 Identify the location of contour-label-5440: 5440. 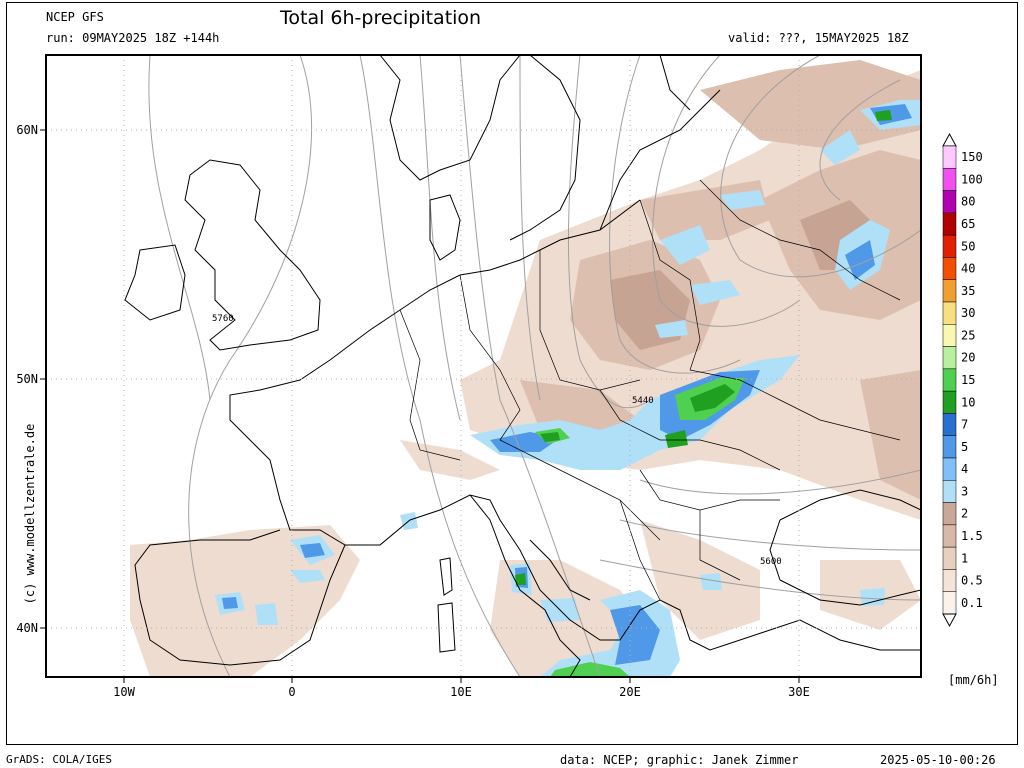
(643, 401).